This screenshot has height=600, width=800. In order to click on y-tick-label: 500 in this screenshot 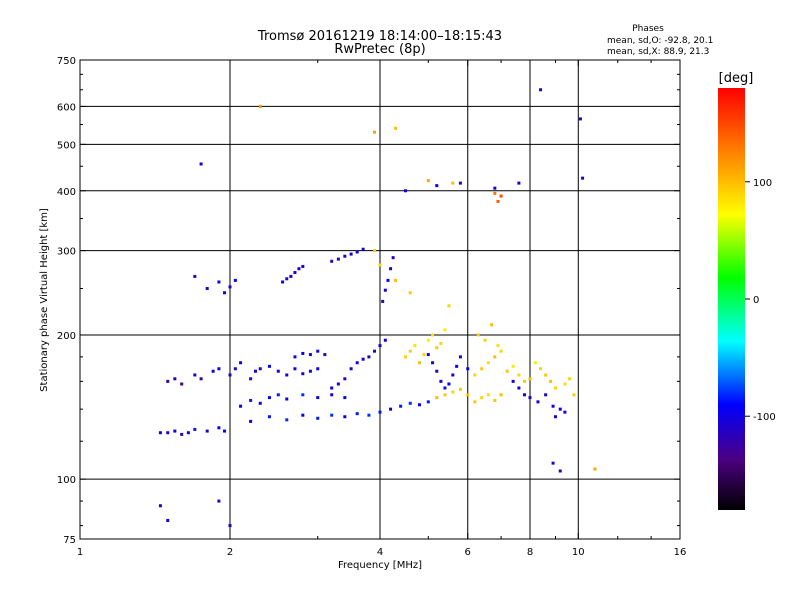, I will do `click(66, 145)`.